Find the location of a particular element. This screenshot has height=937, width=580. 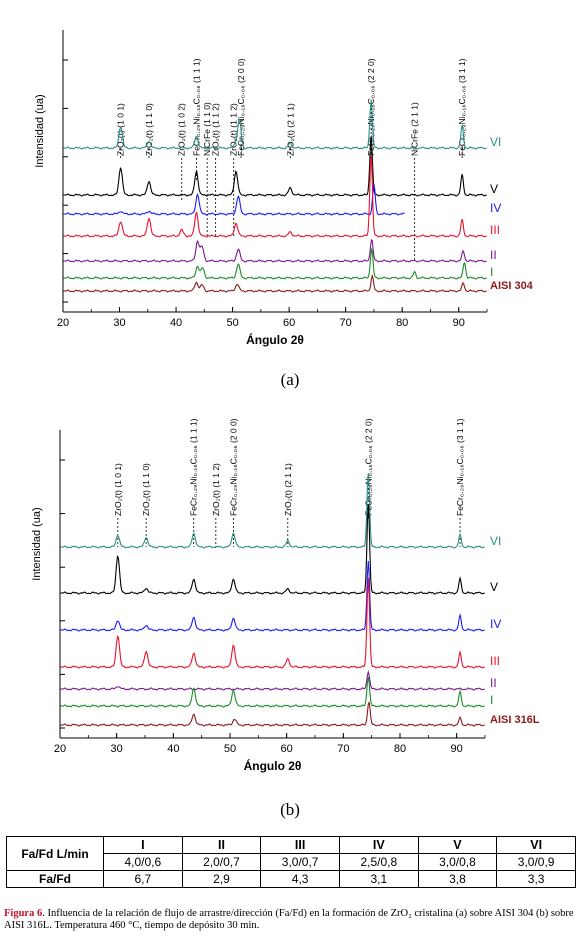

ratio-cell-III: 4,3 is located at coordinates (300, 879).